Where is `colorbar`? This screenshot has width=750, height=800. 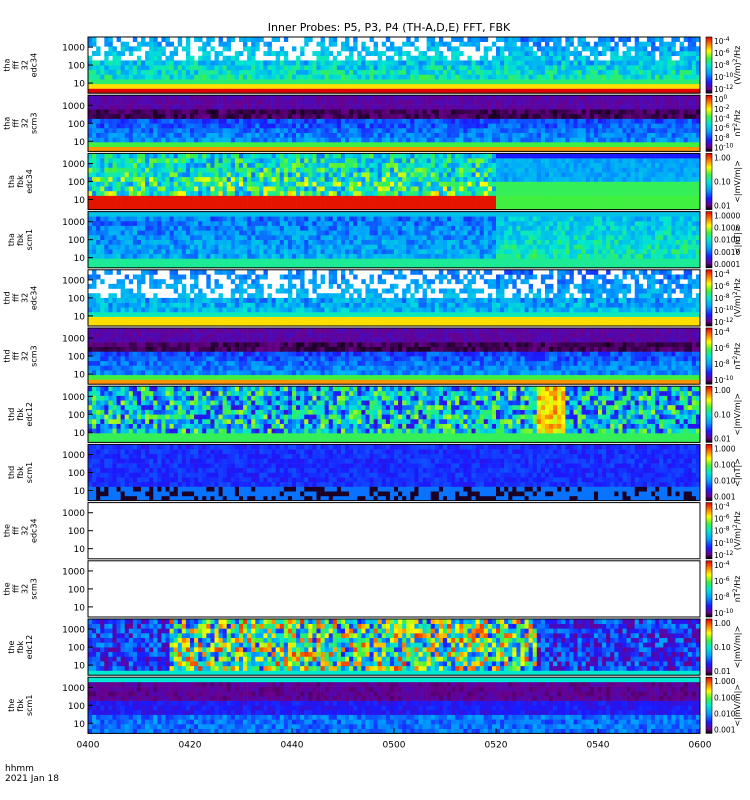
colorbar is located at coordinates (709, 123).